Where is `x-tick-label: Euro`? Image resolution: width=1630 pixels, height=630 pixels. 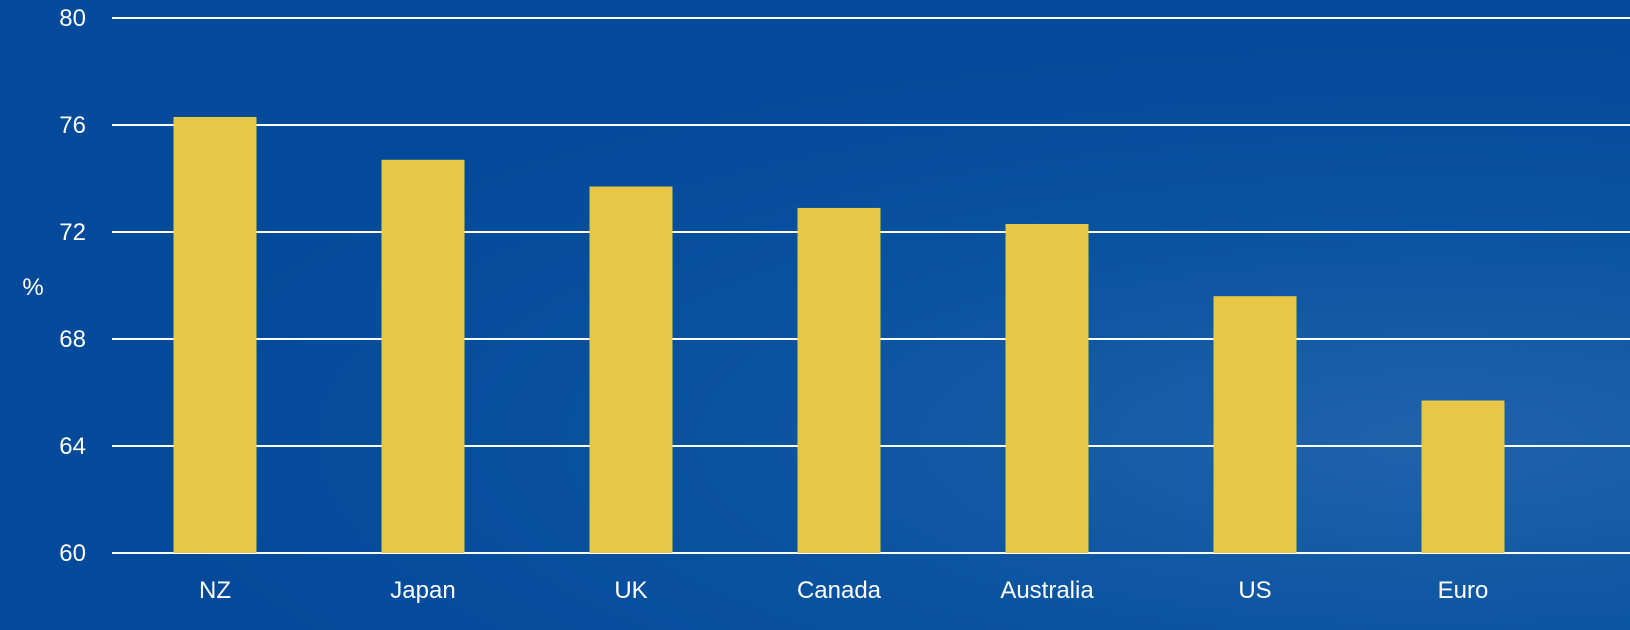
x-tick-label: Euro is located at coordinates (1463, 590).